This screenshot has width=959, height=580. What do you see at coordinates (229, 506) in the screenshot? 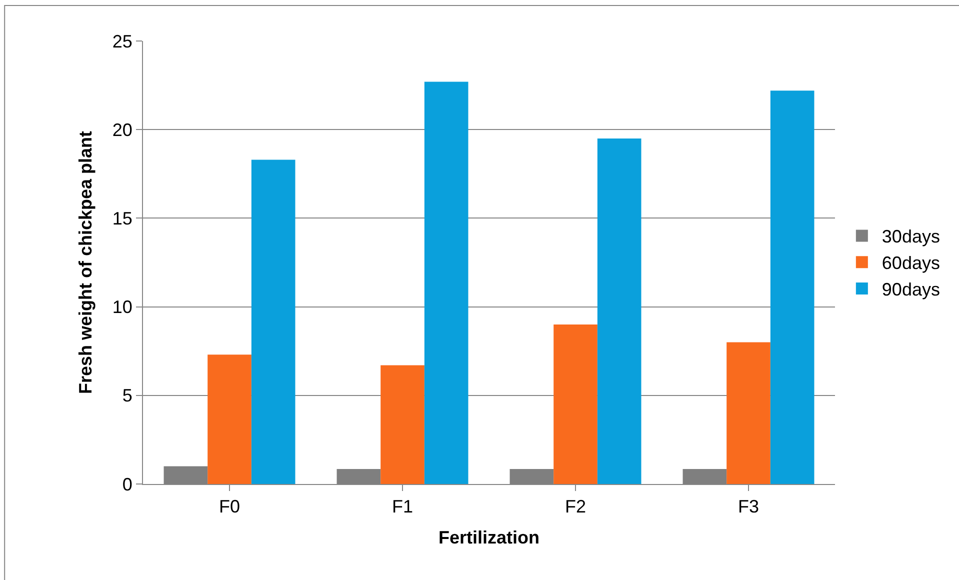
I see `x-tick-label: F0` at bounding box center [229, 506].